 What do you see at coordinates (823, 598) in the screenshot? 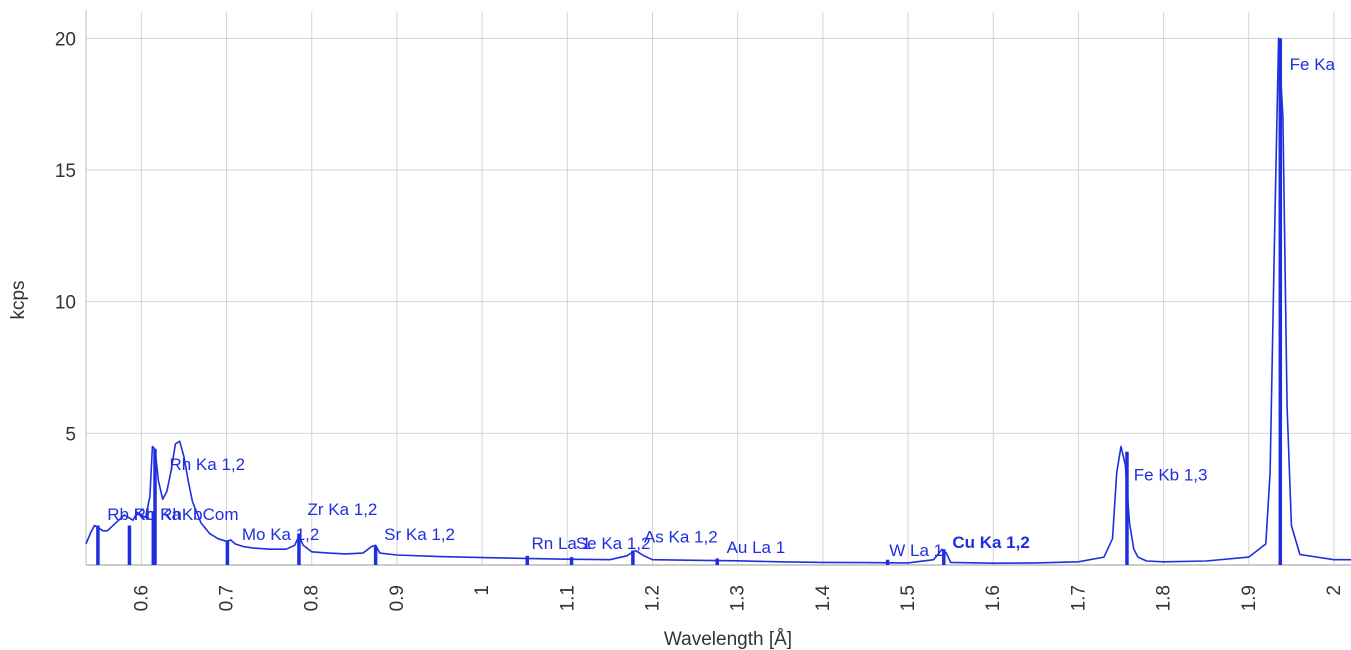
I see `x-tick-label: 1.4` at bounding box center [823, 598].